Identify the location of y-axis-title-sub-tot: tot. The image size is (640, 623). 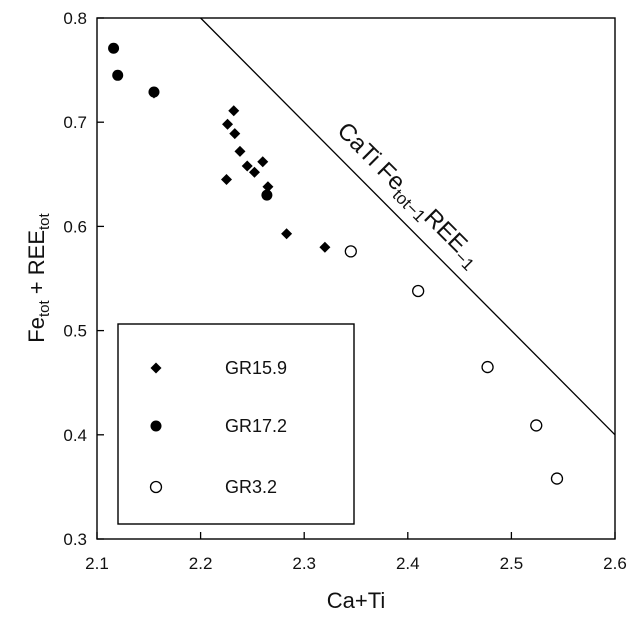
(44, 308).